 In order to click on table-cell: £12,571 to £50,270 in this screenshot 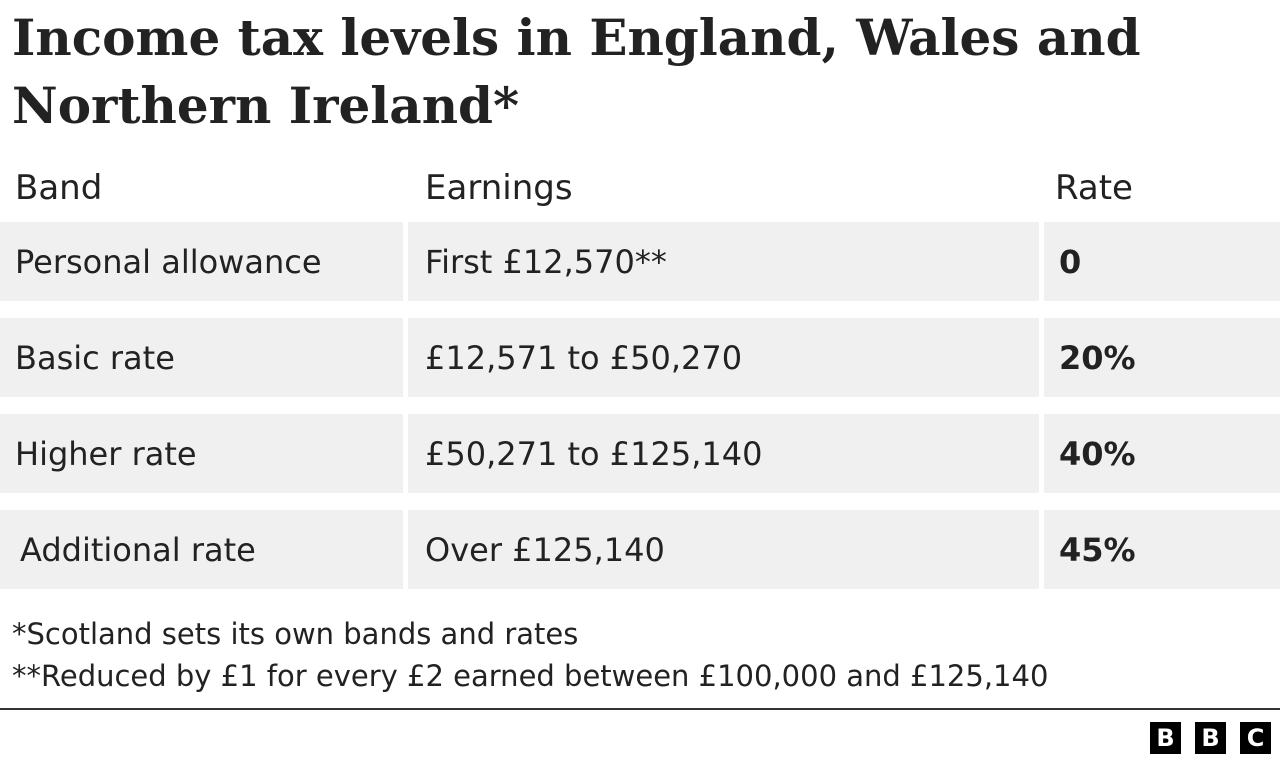, I will do `click(723, 357)`.